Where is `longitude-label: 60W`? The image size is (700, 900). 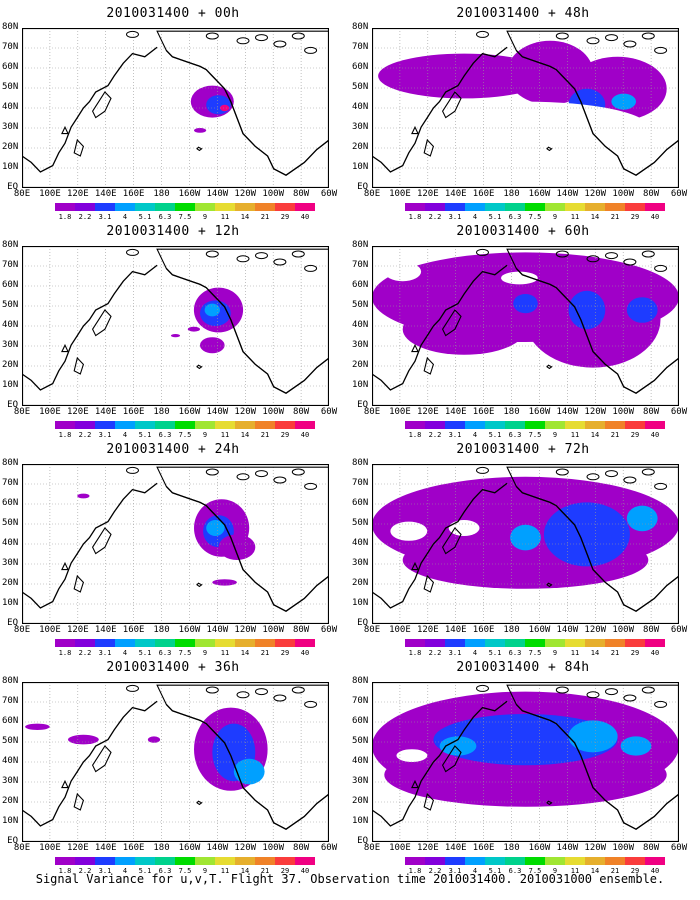 longitude-label: 60W is located at coordinates (679, 412).